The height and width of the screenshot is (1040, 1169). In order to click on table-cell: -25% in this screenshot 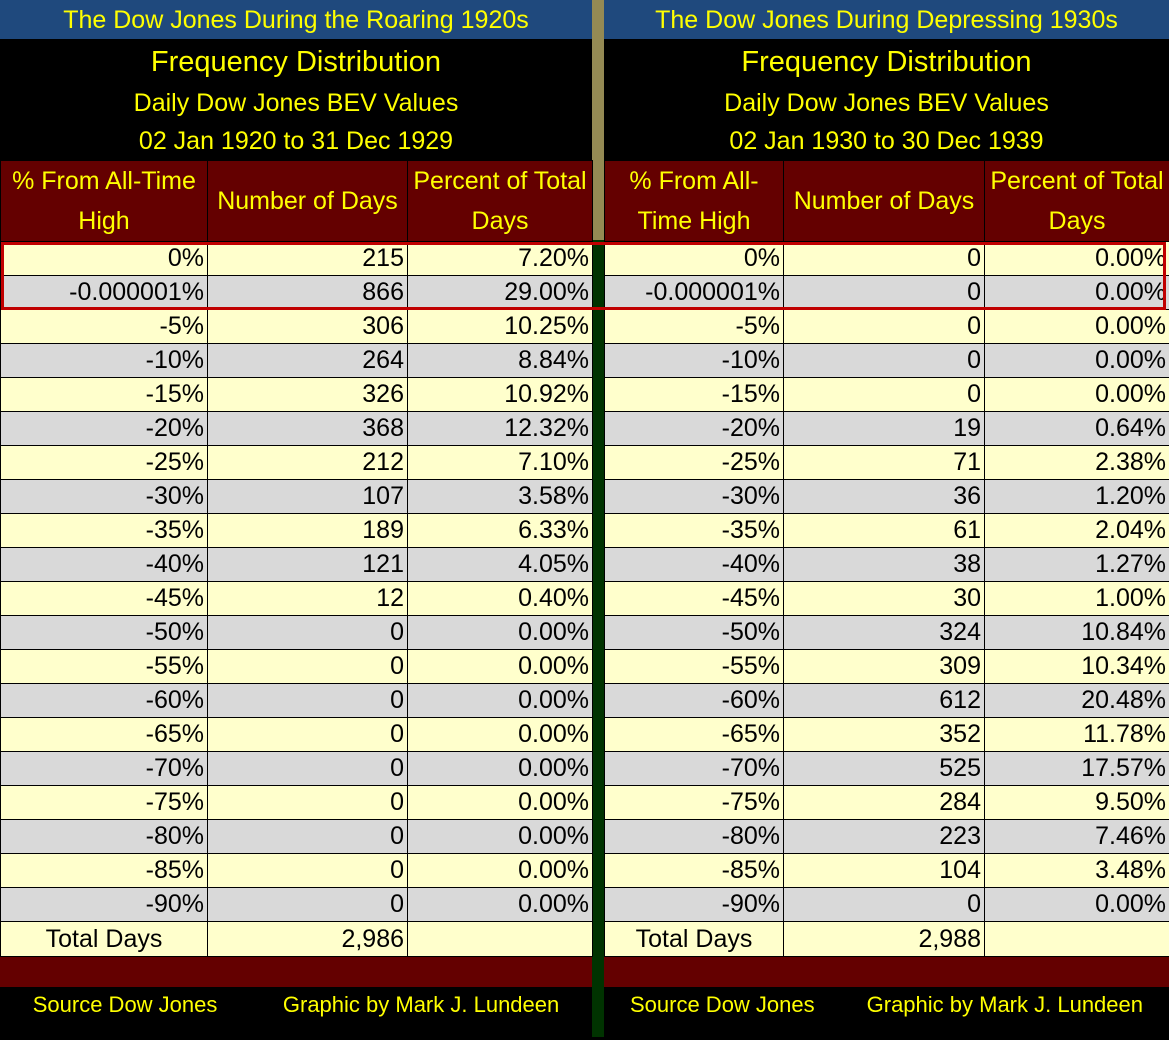, I will do `click(104, 462)`.